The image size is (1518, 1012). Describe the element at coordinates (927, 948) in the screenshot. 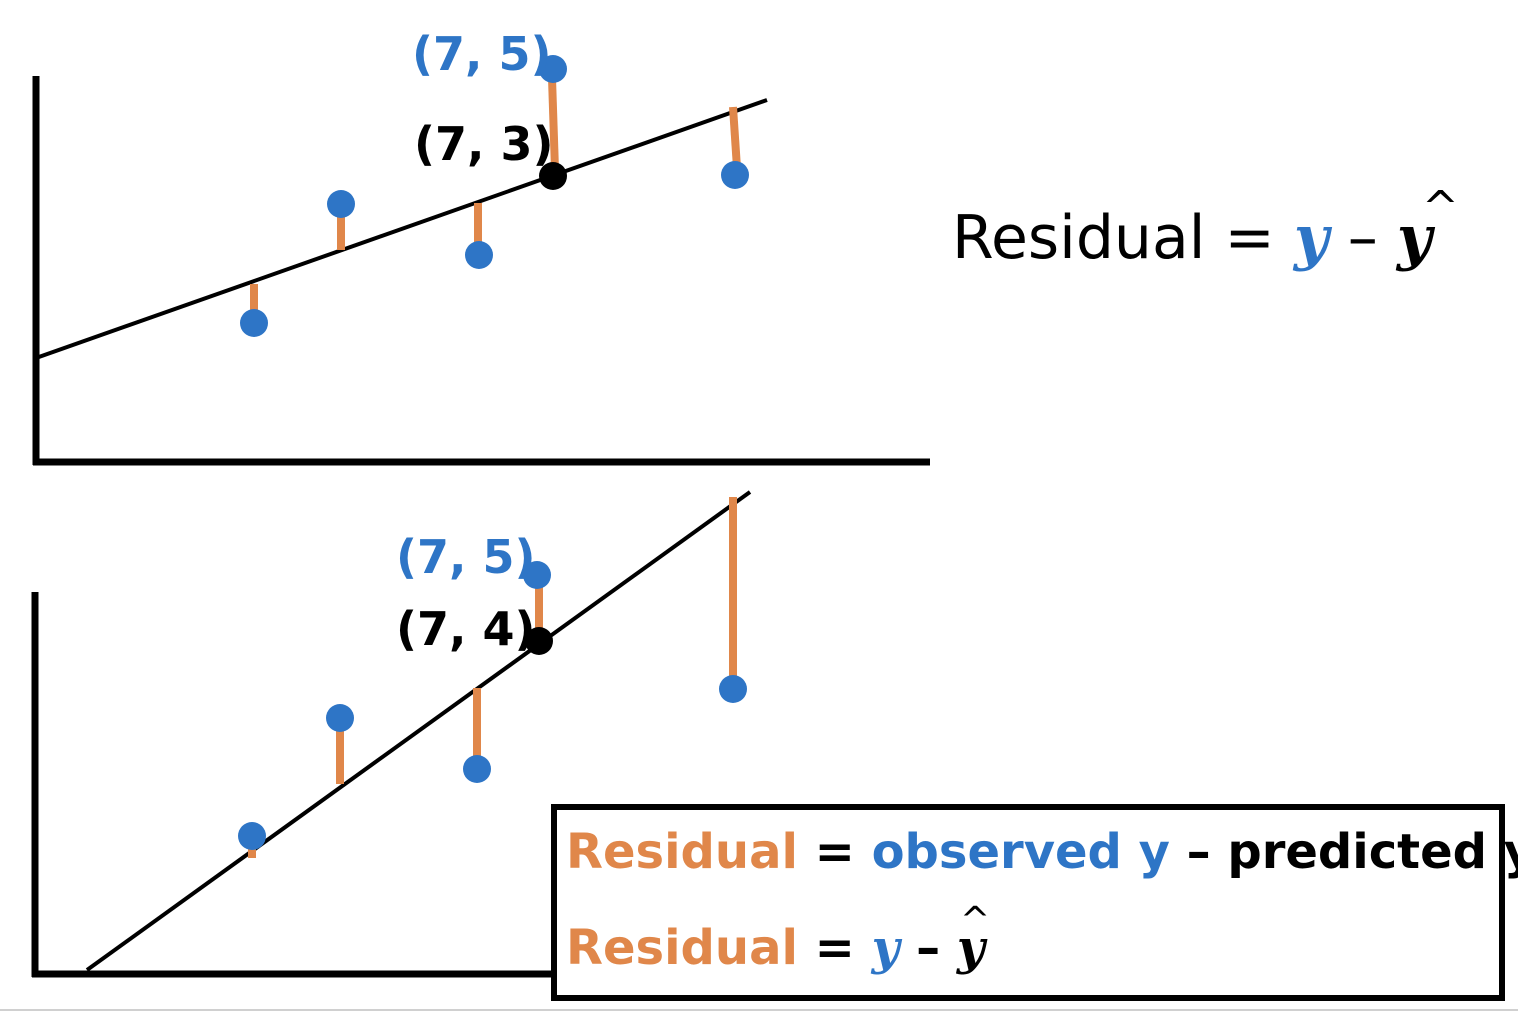

I see `box-line2-minus: –` at that location.